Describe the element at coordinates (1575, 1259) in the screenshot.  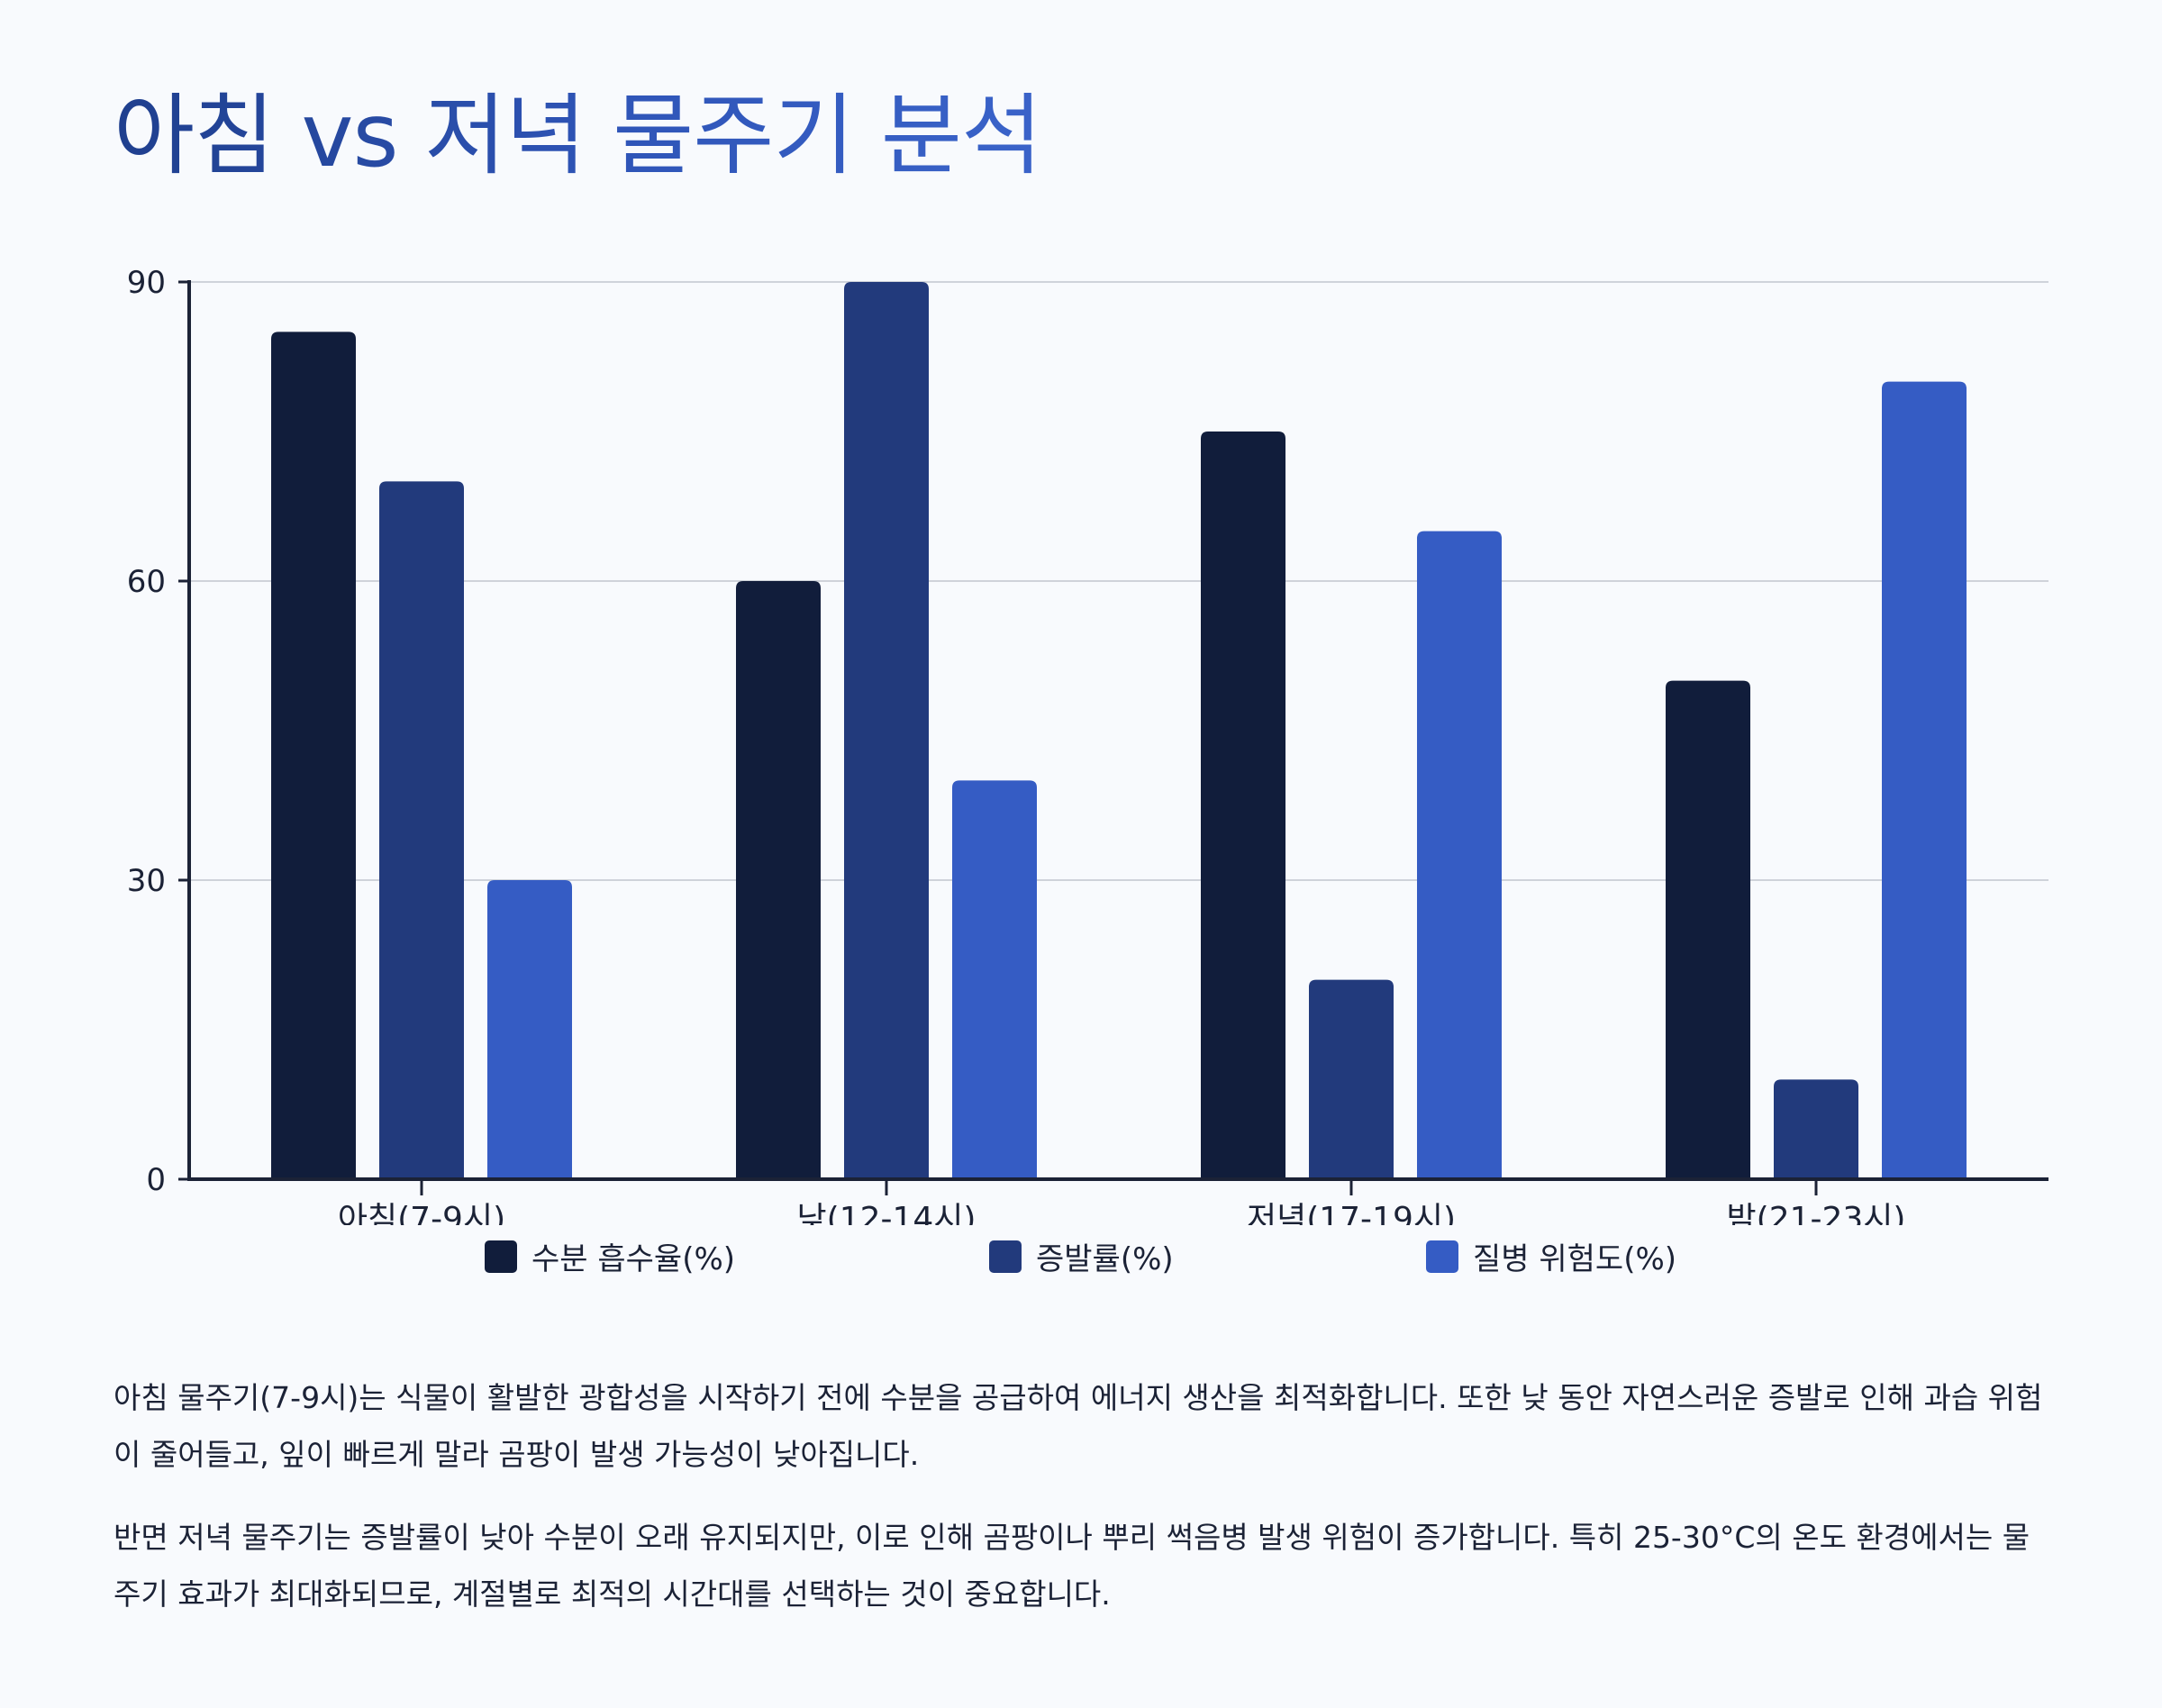
I see `legend-label: 질병 위험도(%)` at that location.